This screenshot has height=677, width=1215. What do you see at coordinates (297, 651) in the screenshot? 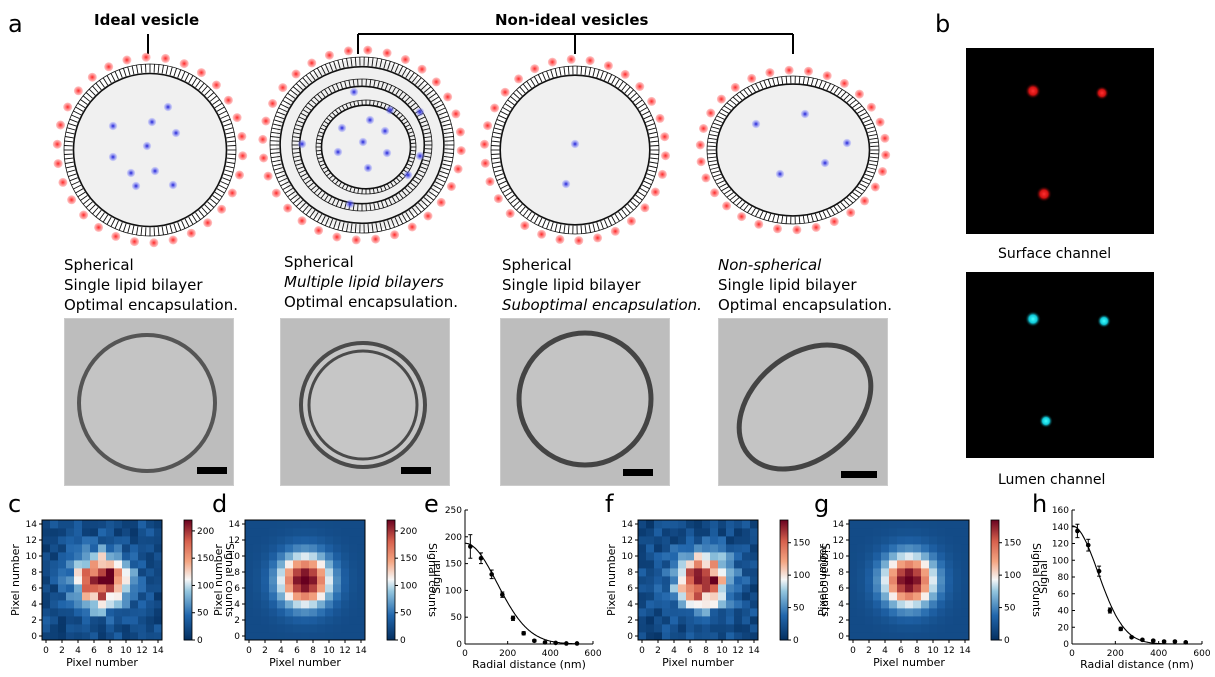
I see `x-tick-label: 6` at bounding box center [297, 651].